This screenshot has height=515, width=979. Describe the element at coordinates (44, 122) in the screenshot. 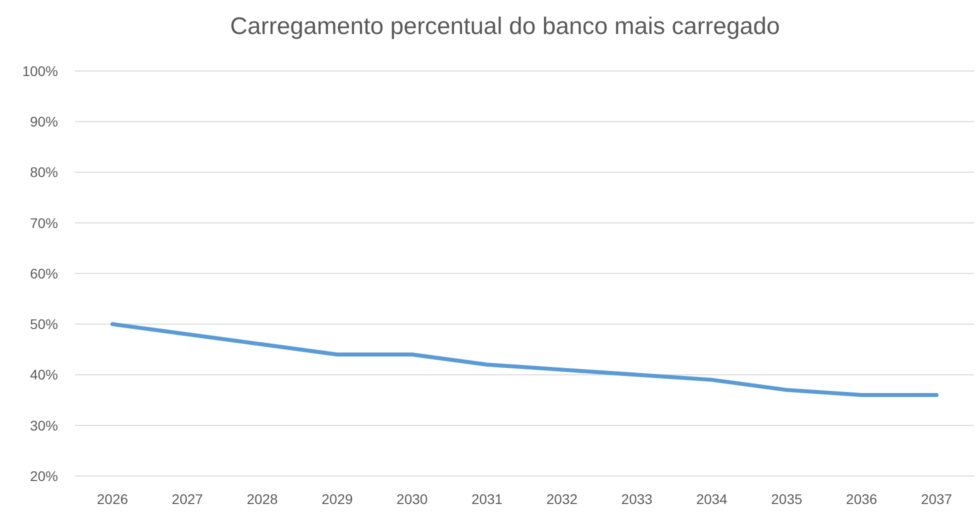

I see `y-tick-label: 90%` at that location.